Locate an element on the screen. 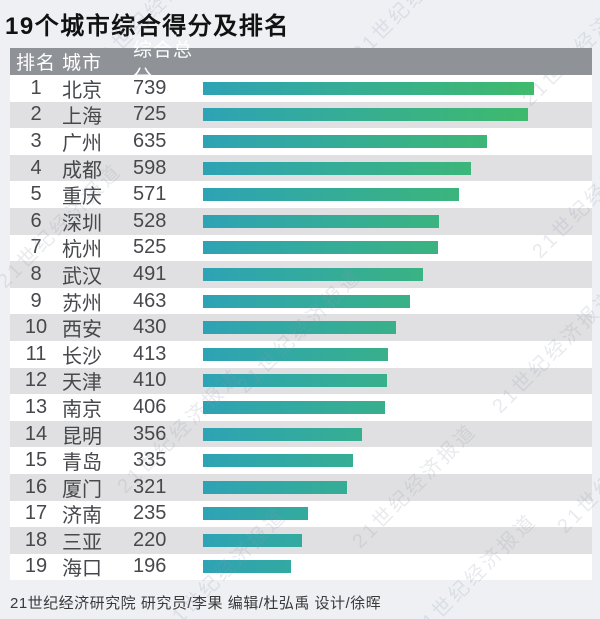 The image size is (600, 619). rank-cell: 12 is located at coordinates (36, 380).